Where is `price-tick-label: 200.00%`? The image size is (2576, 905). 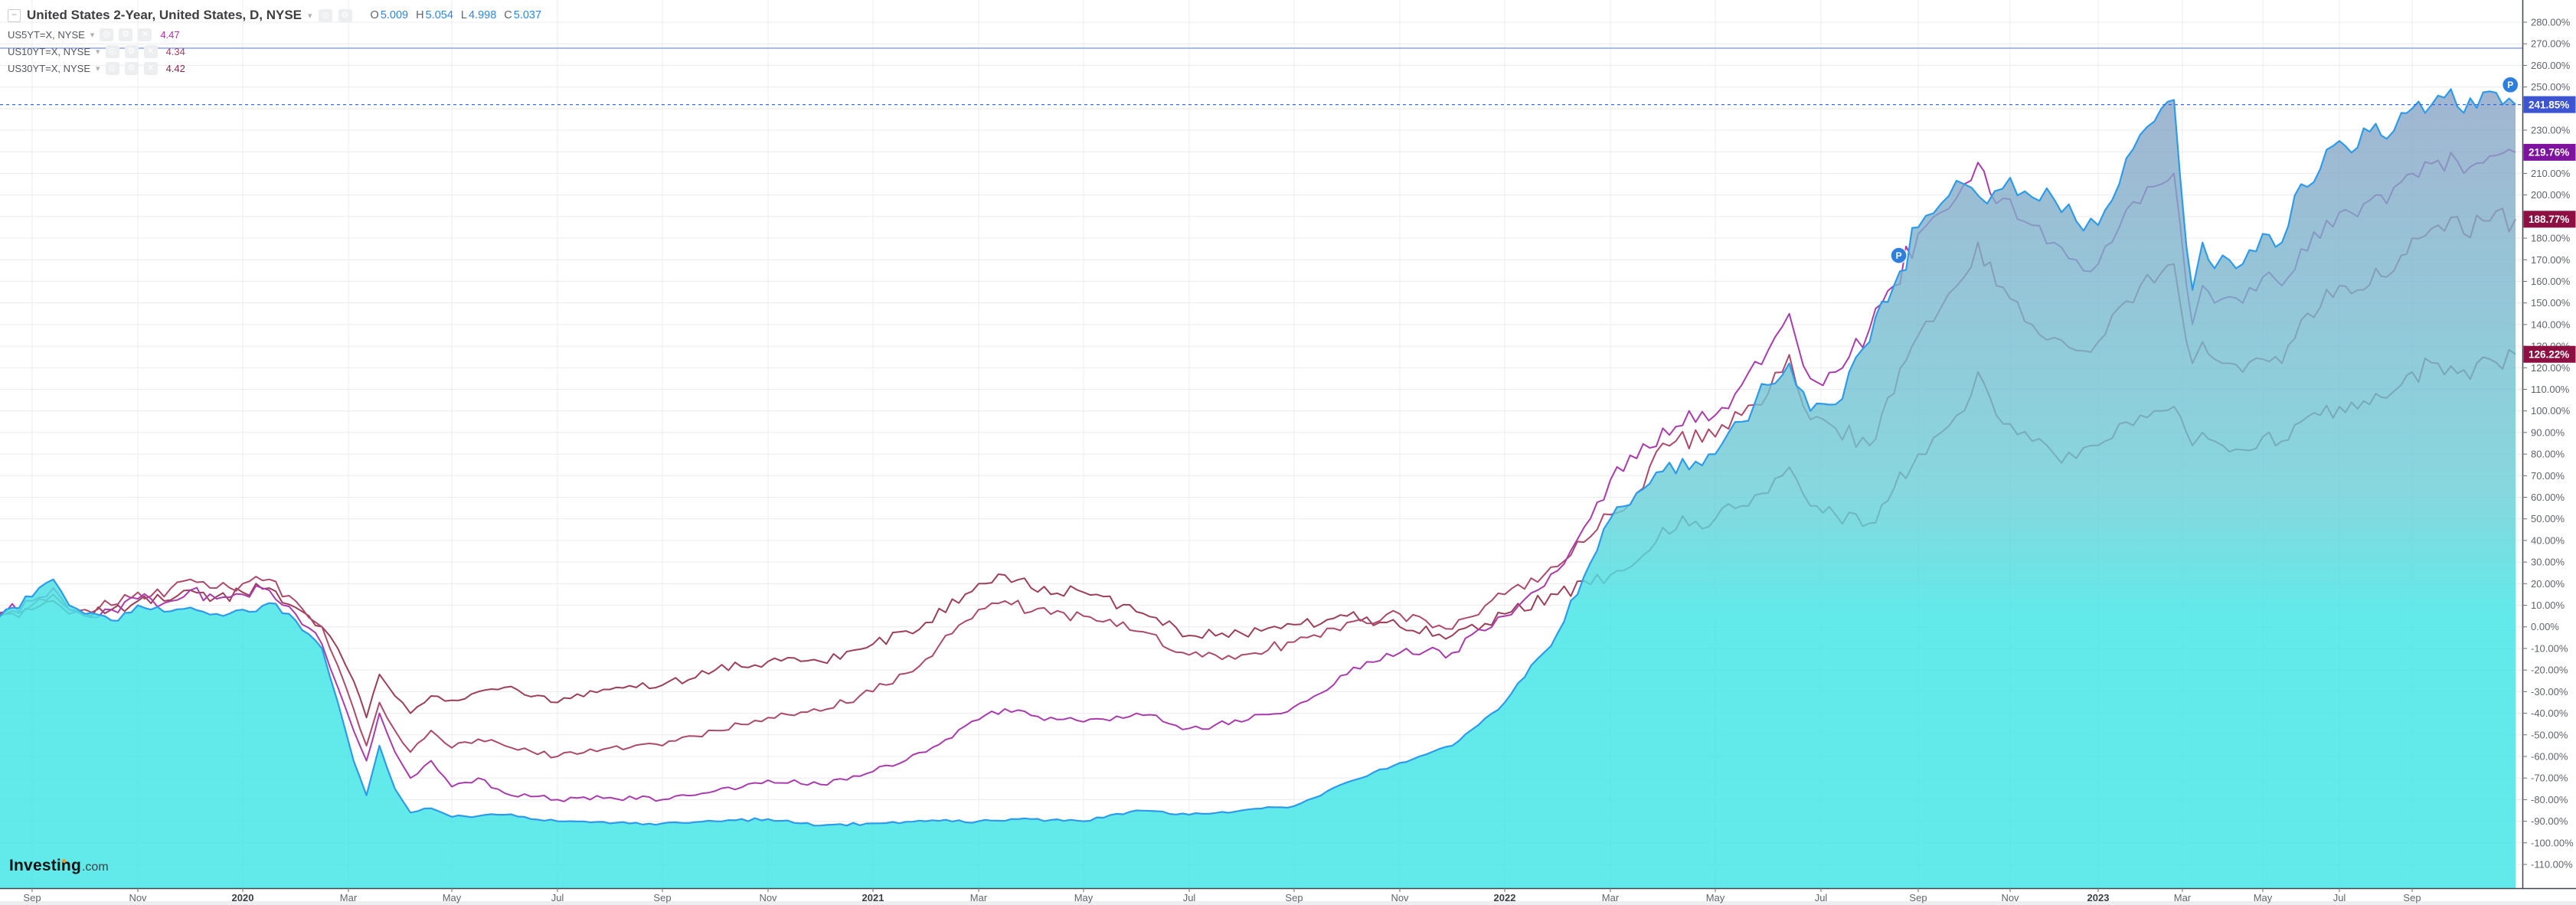
price-tick-label: 200.00% is located at coordinates (2551, 195).